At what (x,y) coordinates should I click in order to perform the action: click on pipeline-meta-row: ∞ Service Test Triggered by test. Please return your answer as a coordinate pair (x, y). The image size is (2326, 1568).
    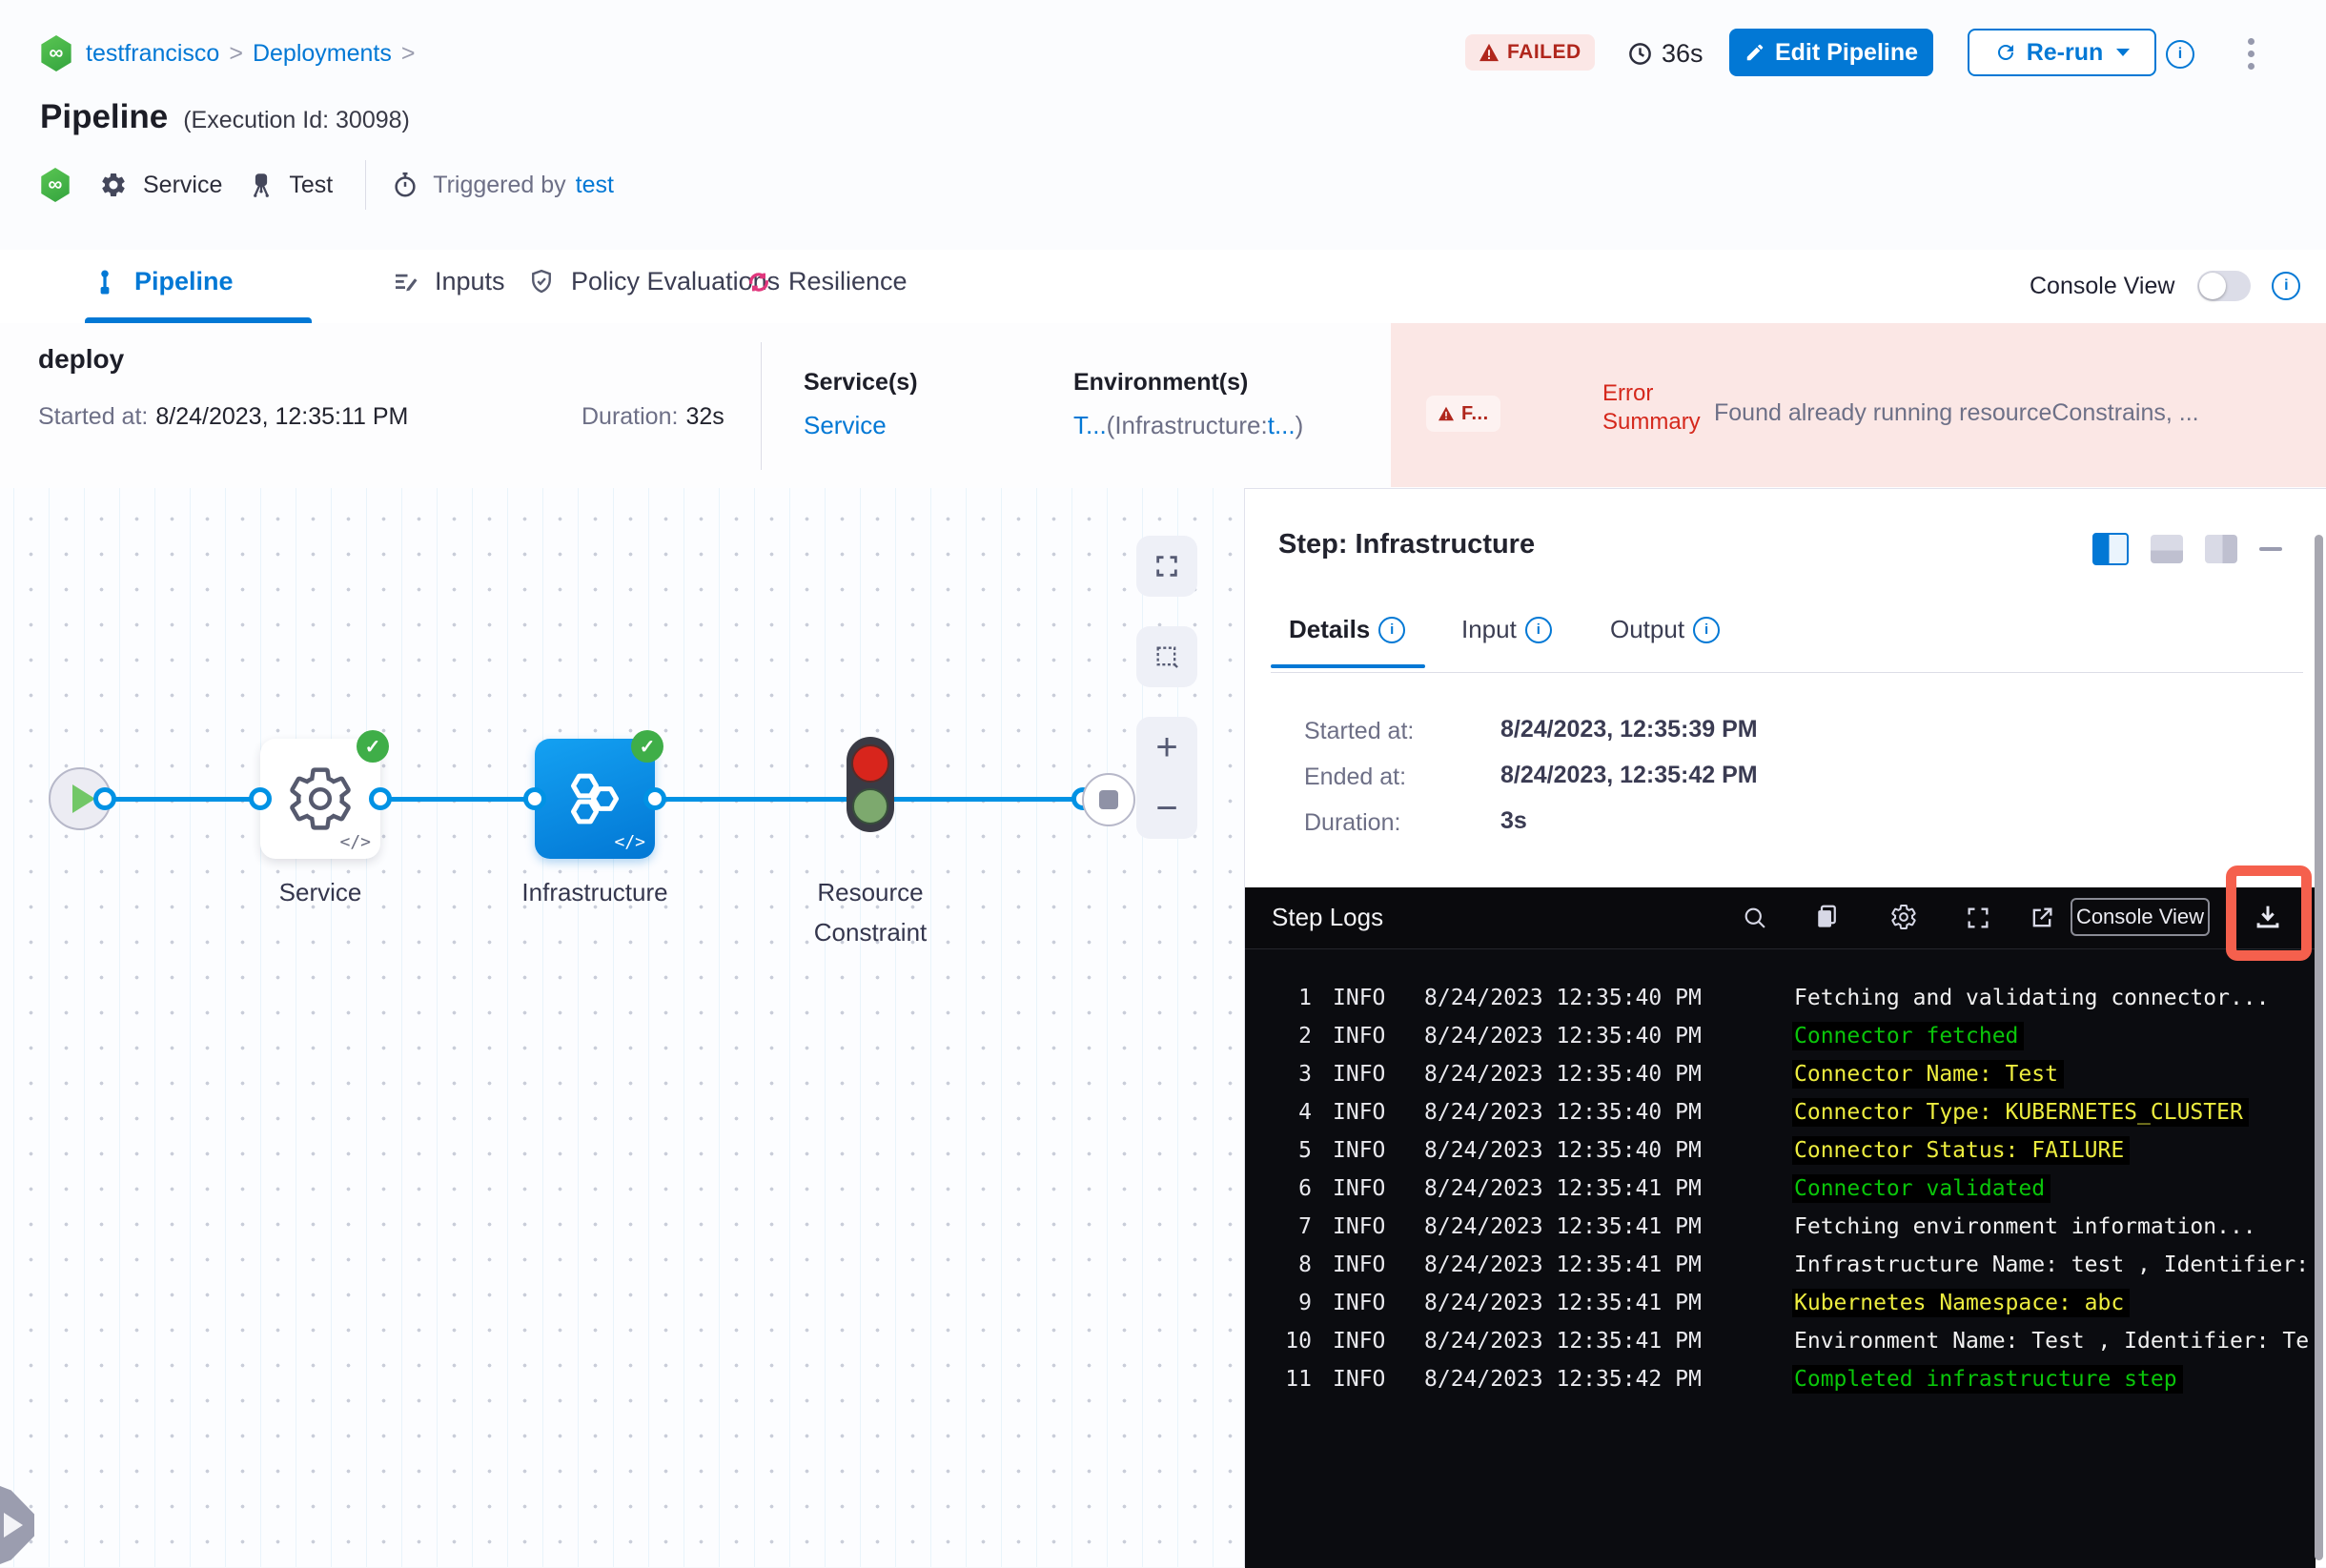
    Looking at the image, I should click on (327, 185).